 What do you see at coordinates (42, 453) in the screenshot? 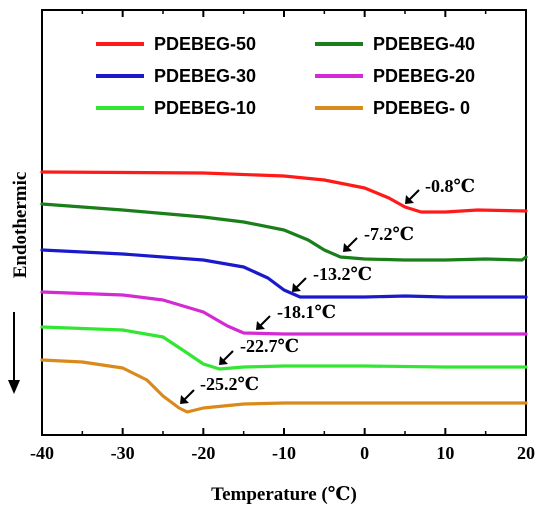
I see `x-tick-label: -40` at bounding box center [42, 453].